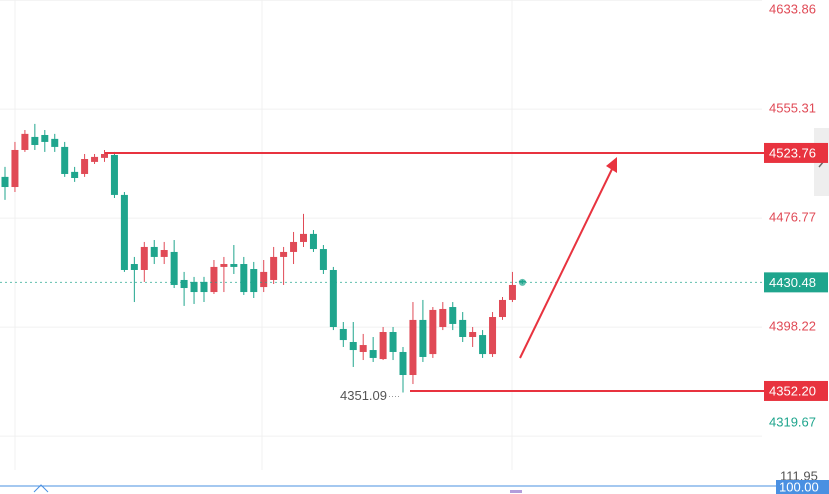 The image size is (829, 494). I want to click on level-label: 4352.20, so click(792, 390).